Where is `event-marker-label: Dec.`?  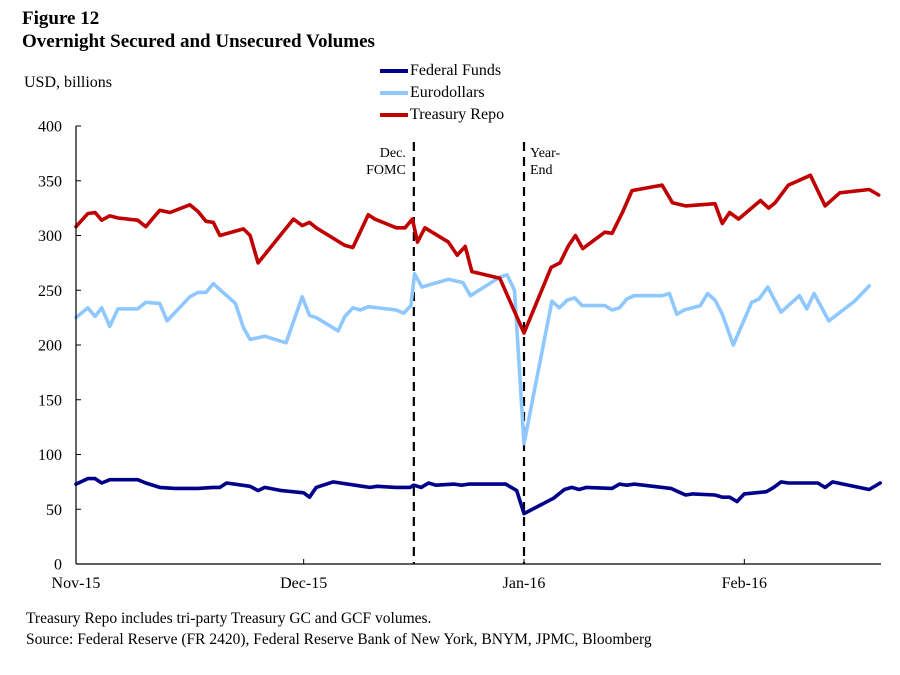 event-marker-label: Dec. is located at coordinates (393, 153).